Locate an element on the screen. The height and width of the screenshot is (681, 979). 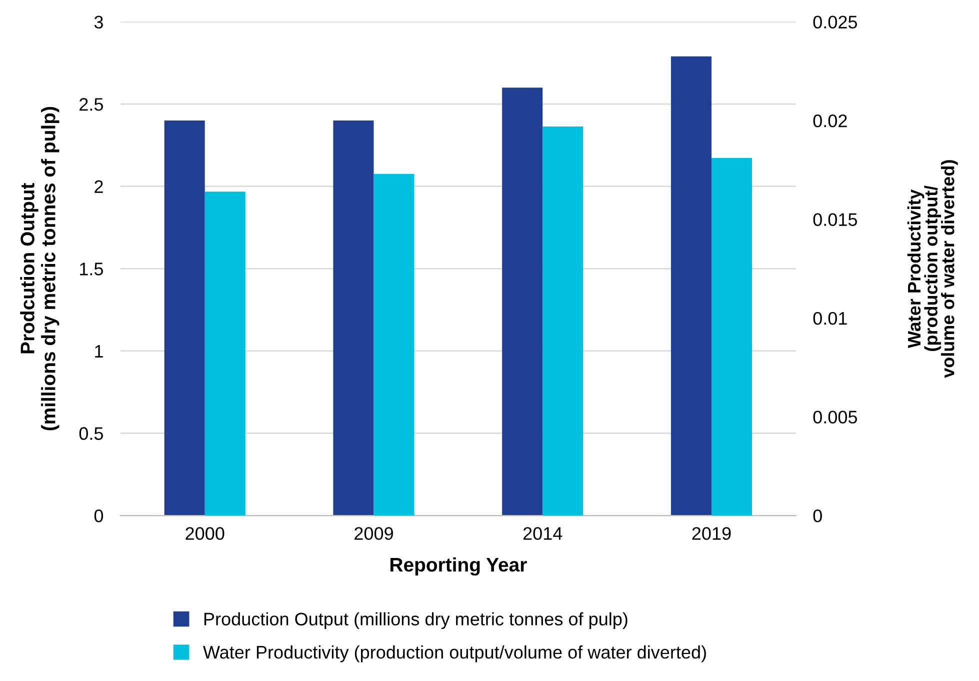
y-axis-title: Prodcution Output (millions dry metric tonnes of pulp) is located at coordinates (40, 268).